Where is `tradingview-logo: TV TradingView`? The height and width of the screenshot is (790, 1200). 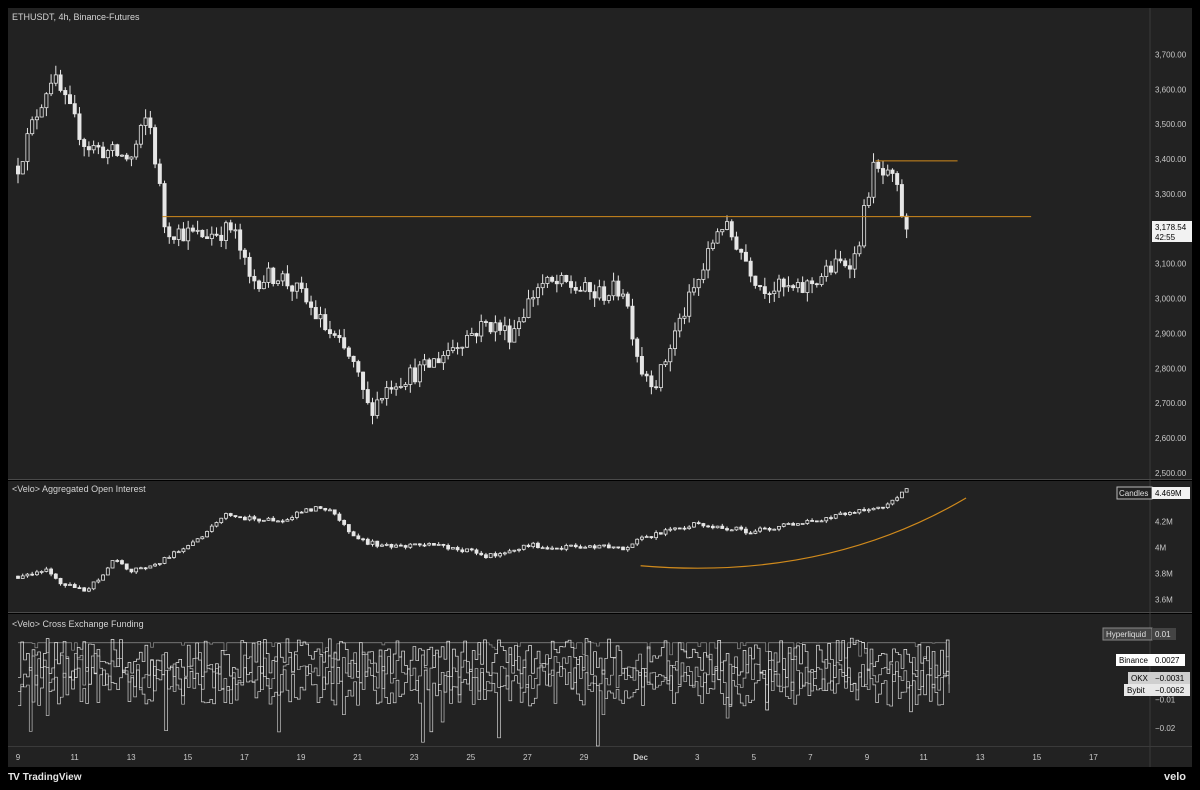
tradingview-logo: TV TradingView is located at coordinates (45, 777).